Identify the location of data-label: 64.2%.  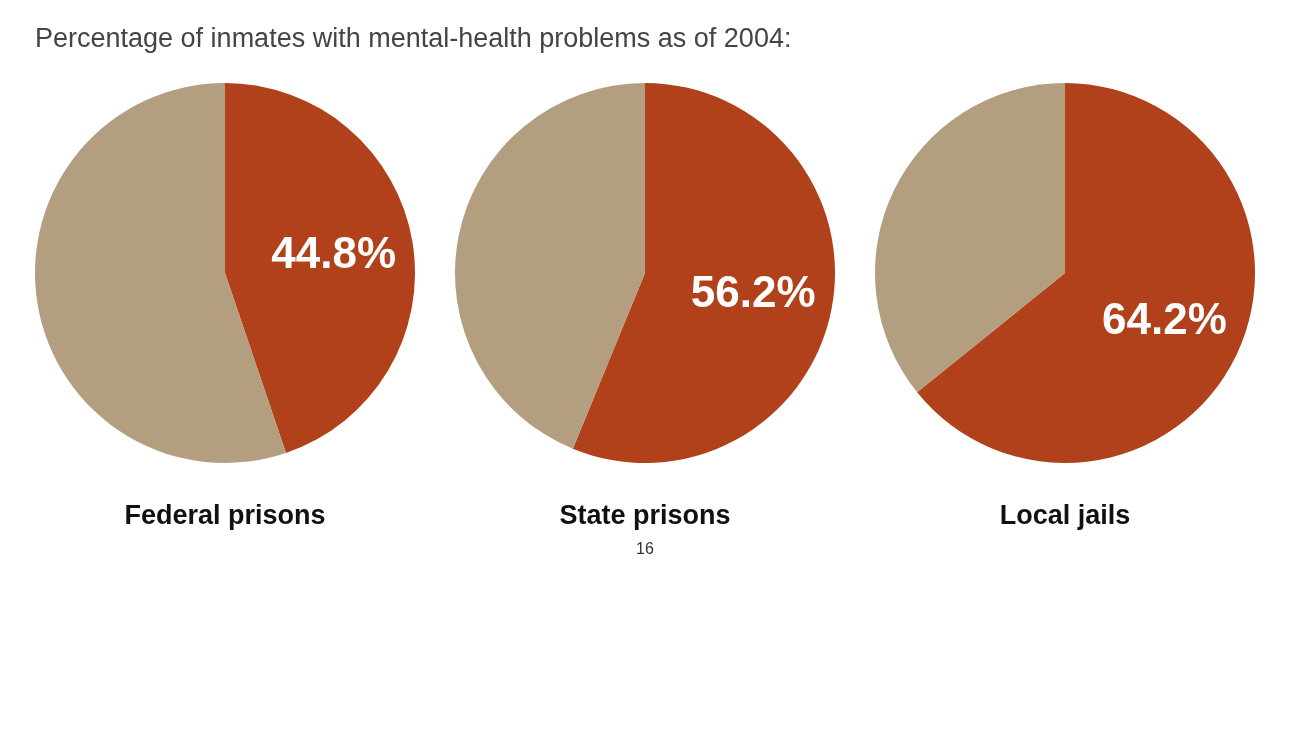
(1164, 318).